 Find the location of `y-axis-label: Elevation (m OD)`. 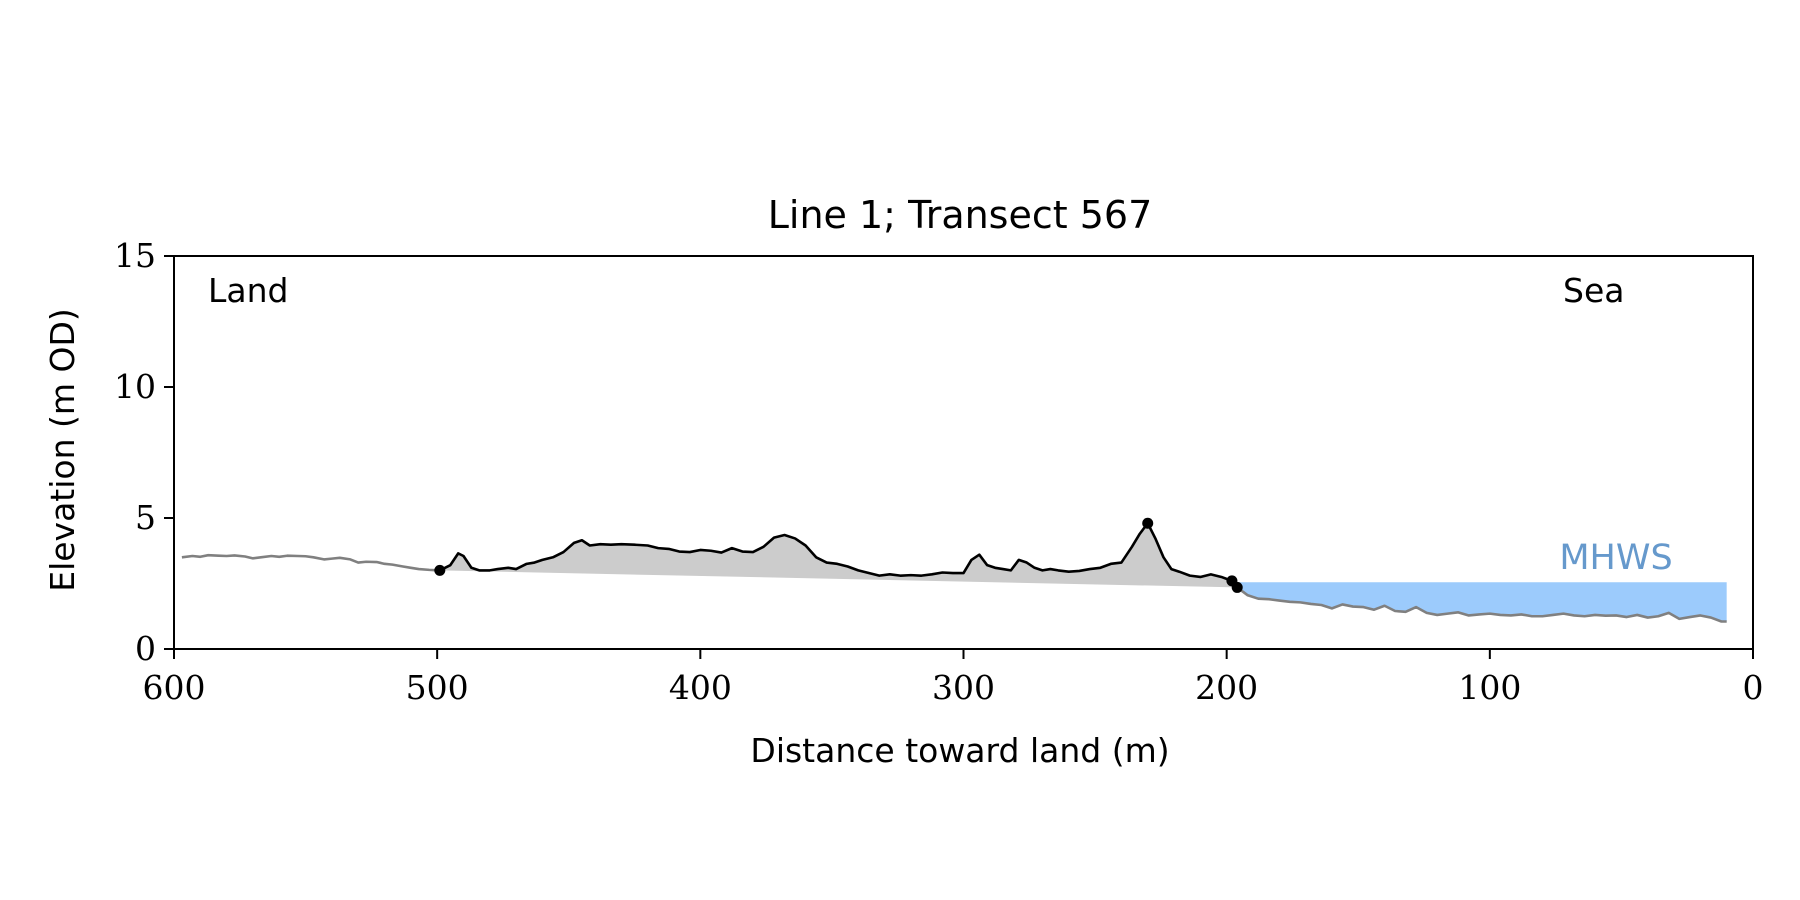

y-axis-label: Elevation (m OD) is located at coordinates (62, 450).